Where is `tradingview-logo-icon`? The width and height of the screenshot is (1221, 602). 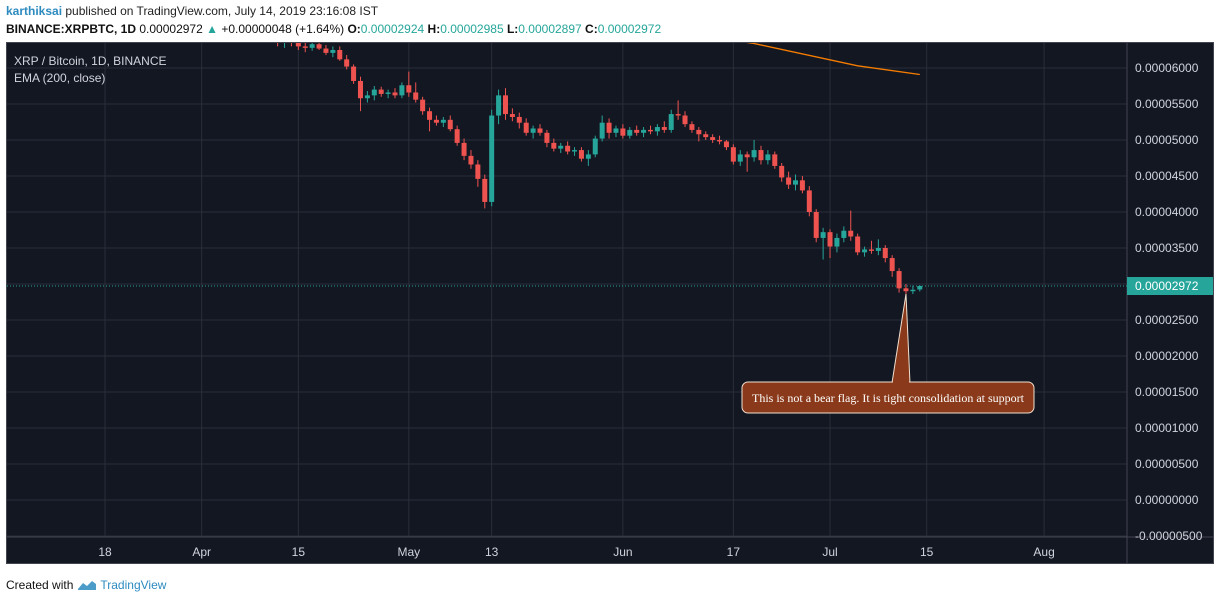
tradingview-logo-icon is located at coordinates (87, 585).